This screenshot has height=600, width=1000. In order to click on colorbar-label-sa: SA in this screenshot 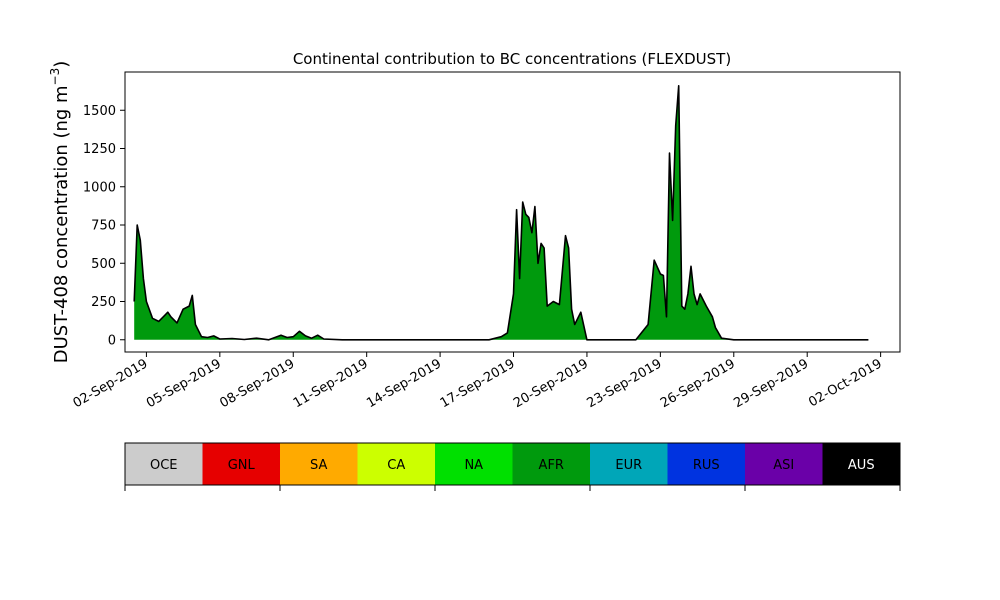, I will do `click(318, 465)`.